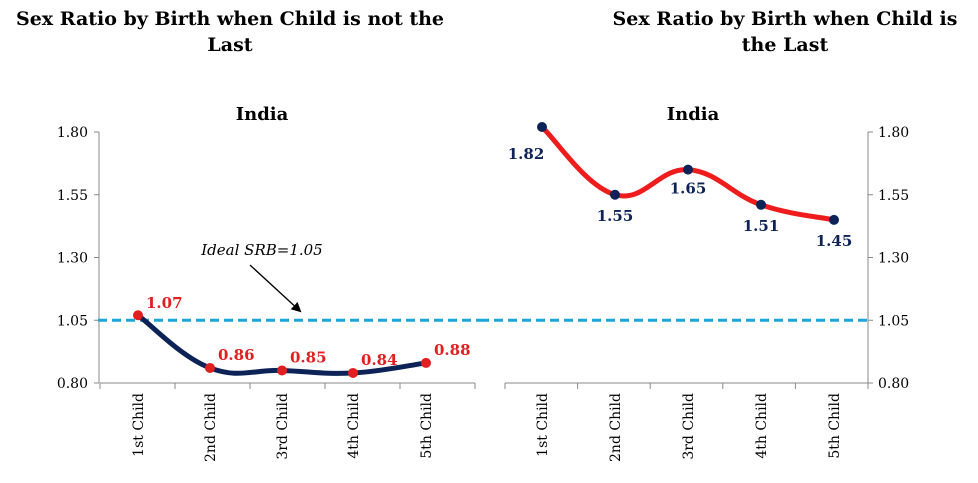  I want to click on data-label: 1.55, so click(615, 216).